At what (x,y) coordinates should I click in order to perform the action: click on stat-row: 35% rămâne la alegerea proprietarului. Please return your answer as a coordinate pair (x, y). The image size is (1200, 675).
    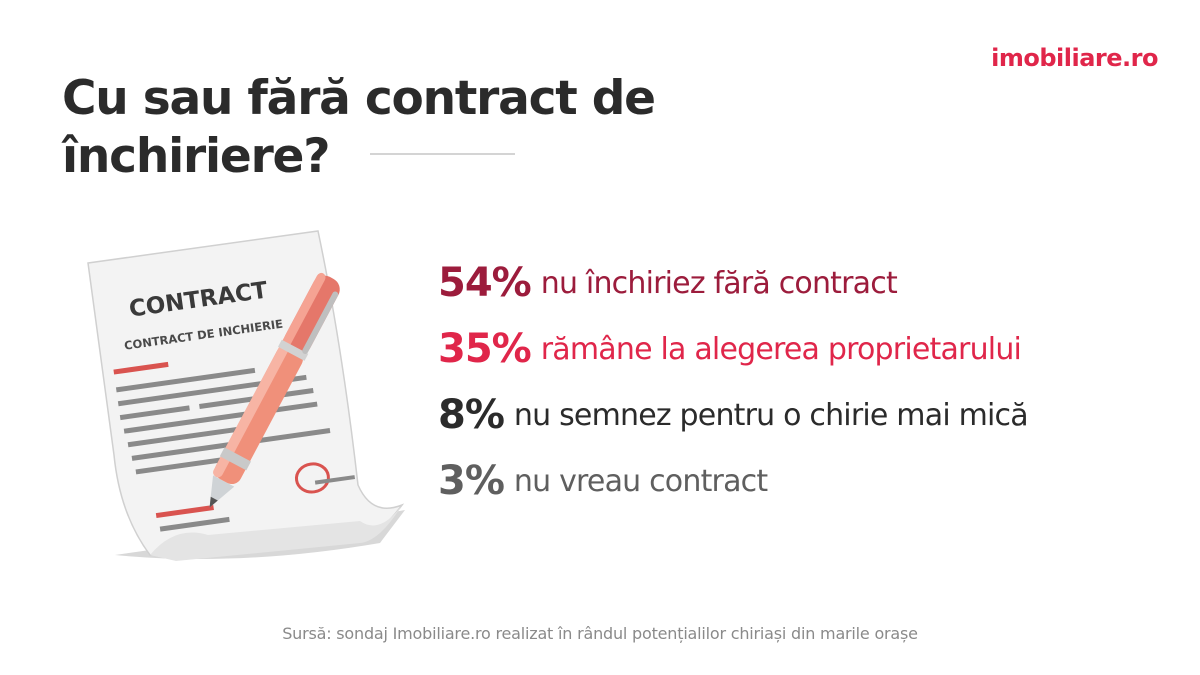
    Looking at the image, I should click on (808, 349).